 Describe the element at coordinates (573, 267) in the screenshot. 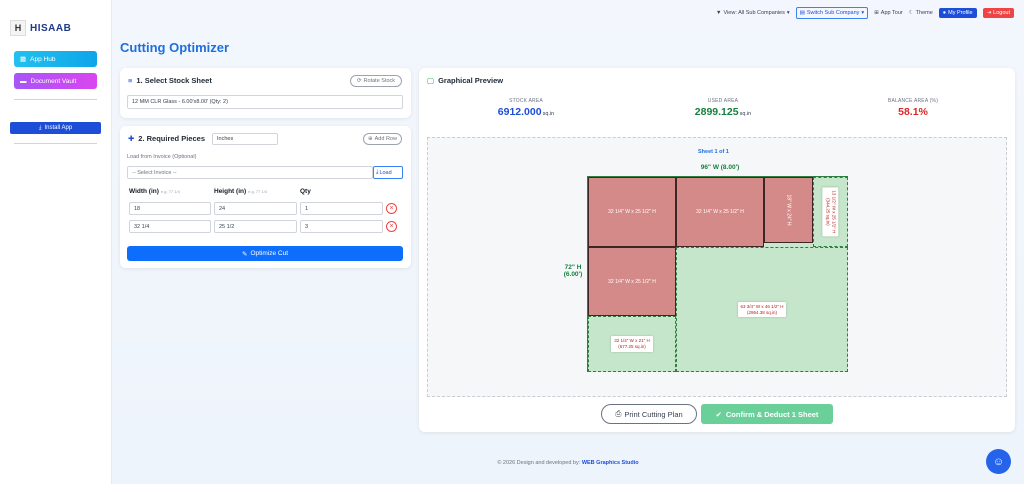

I see `sheet-height-inches: 72" H` at that location.